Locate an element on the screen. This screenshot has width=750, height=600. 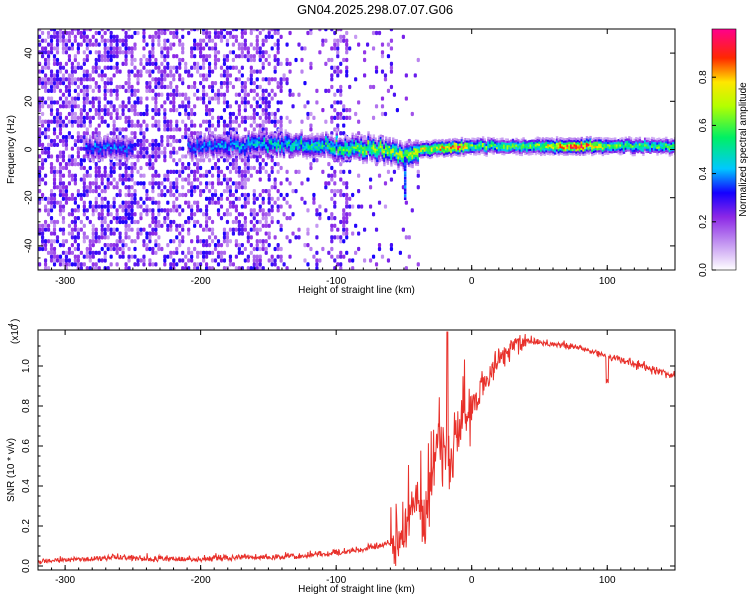
y-tick-label: 20 is located at coordinates (29, 101).